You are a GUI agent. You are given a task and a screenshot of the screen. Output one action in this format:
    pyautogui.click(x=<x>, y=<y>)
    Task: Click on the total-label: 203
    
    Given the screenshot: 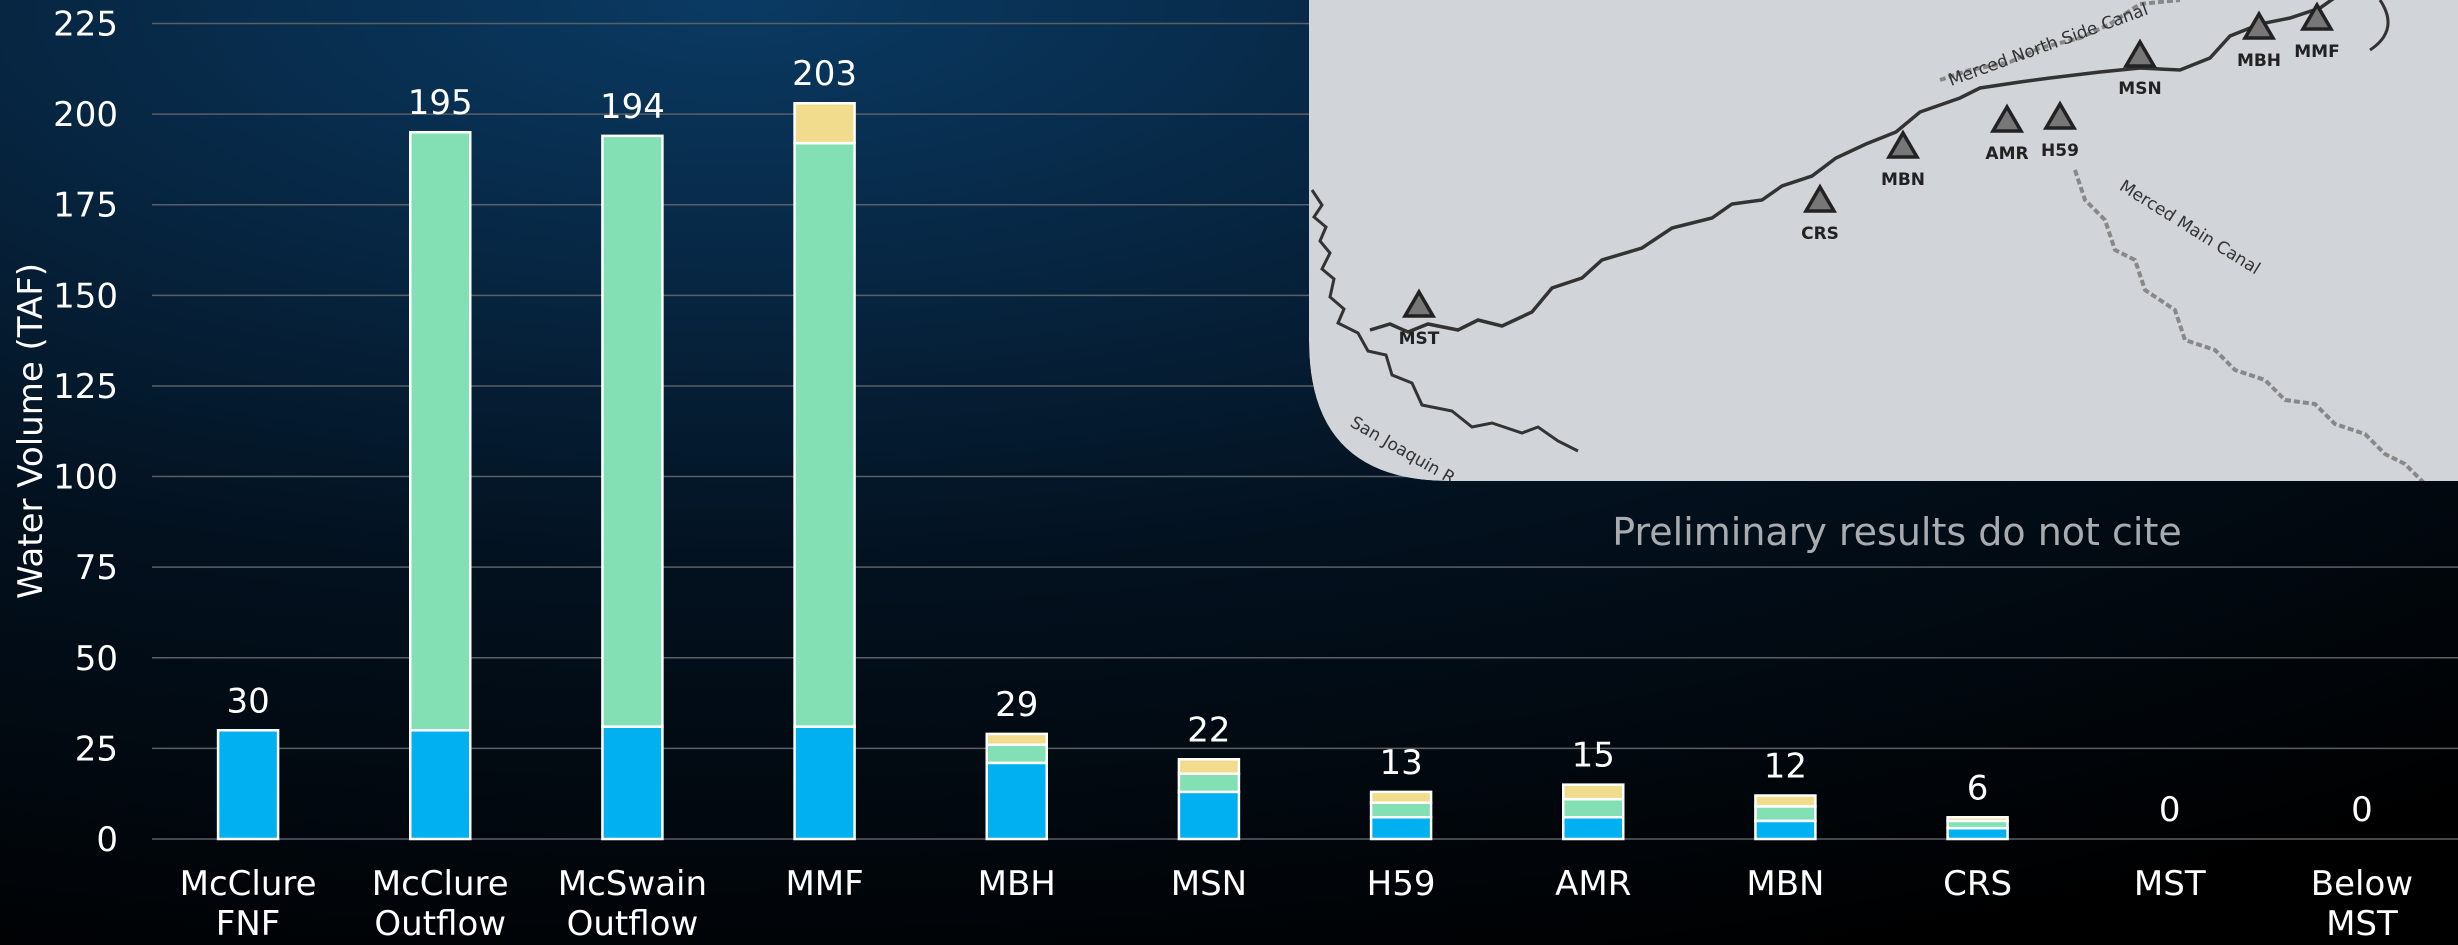 What is the action you would take?
    pyautogui.click(x=824, y=74)
    